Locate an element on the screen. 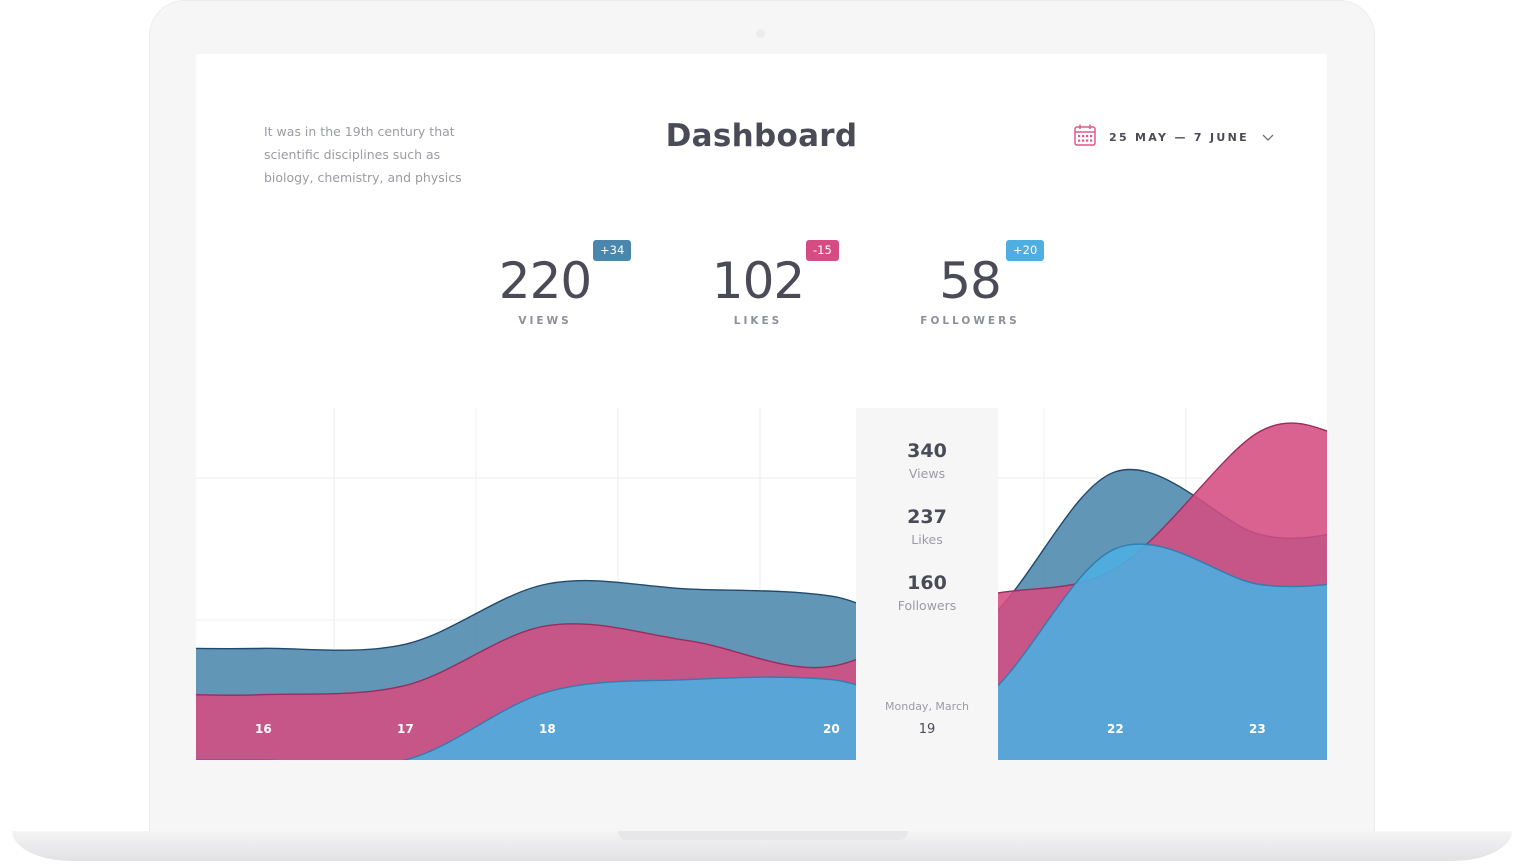  tooltip-day: 19 is located at coordinates (927, 729).